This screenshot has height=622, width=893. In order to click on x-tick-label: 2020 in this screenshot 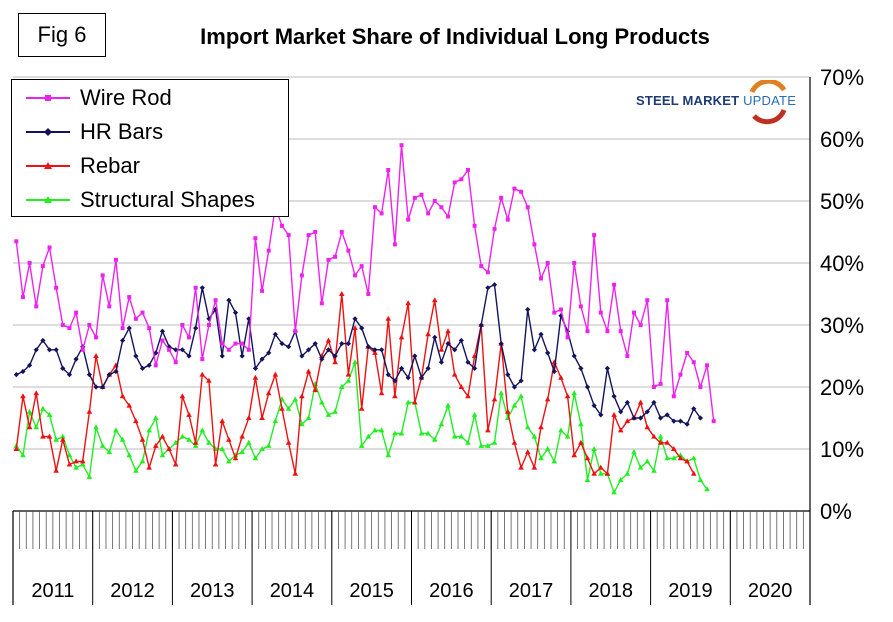, I will do `click(770, 591)`.